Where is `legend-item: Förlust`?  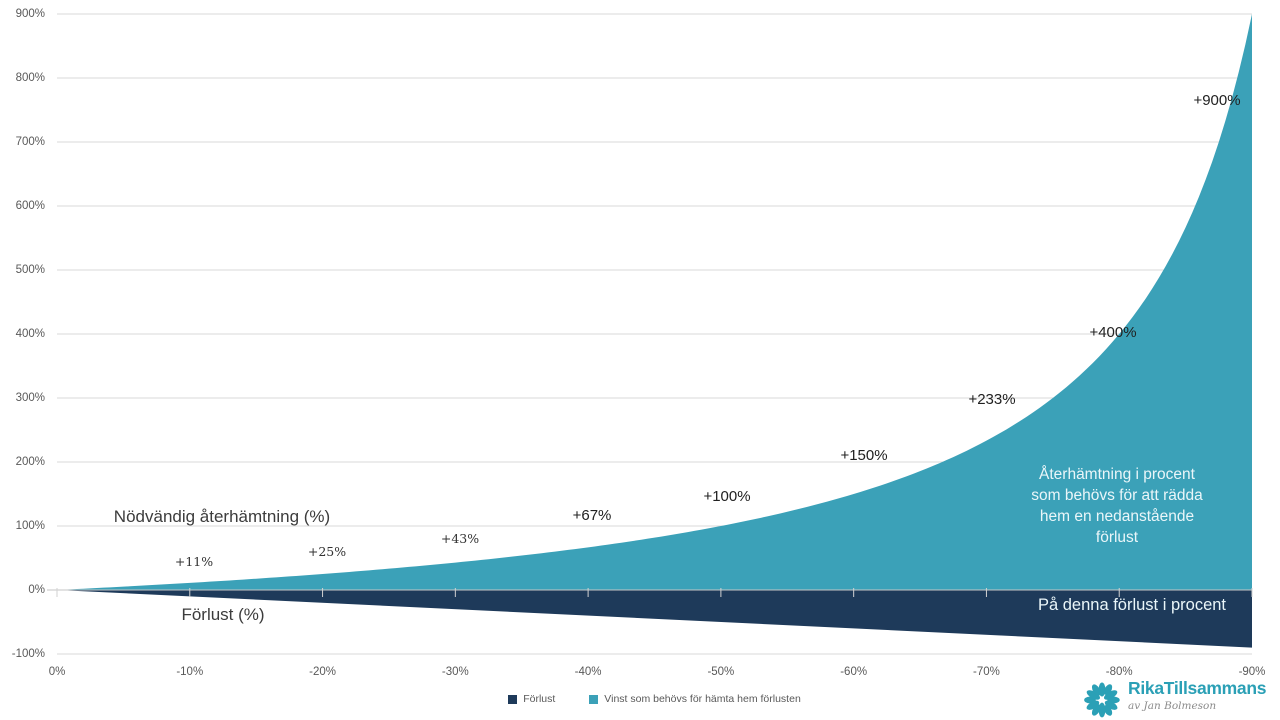 legend-item: Förlust is located at coordinates (531, 699).